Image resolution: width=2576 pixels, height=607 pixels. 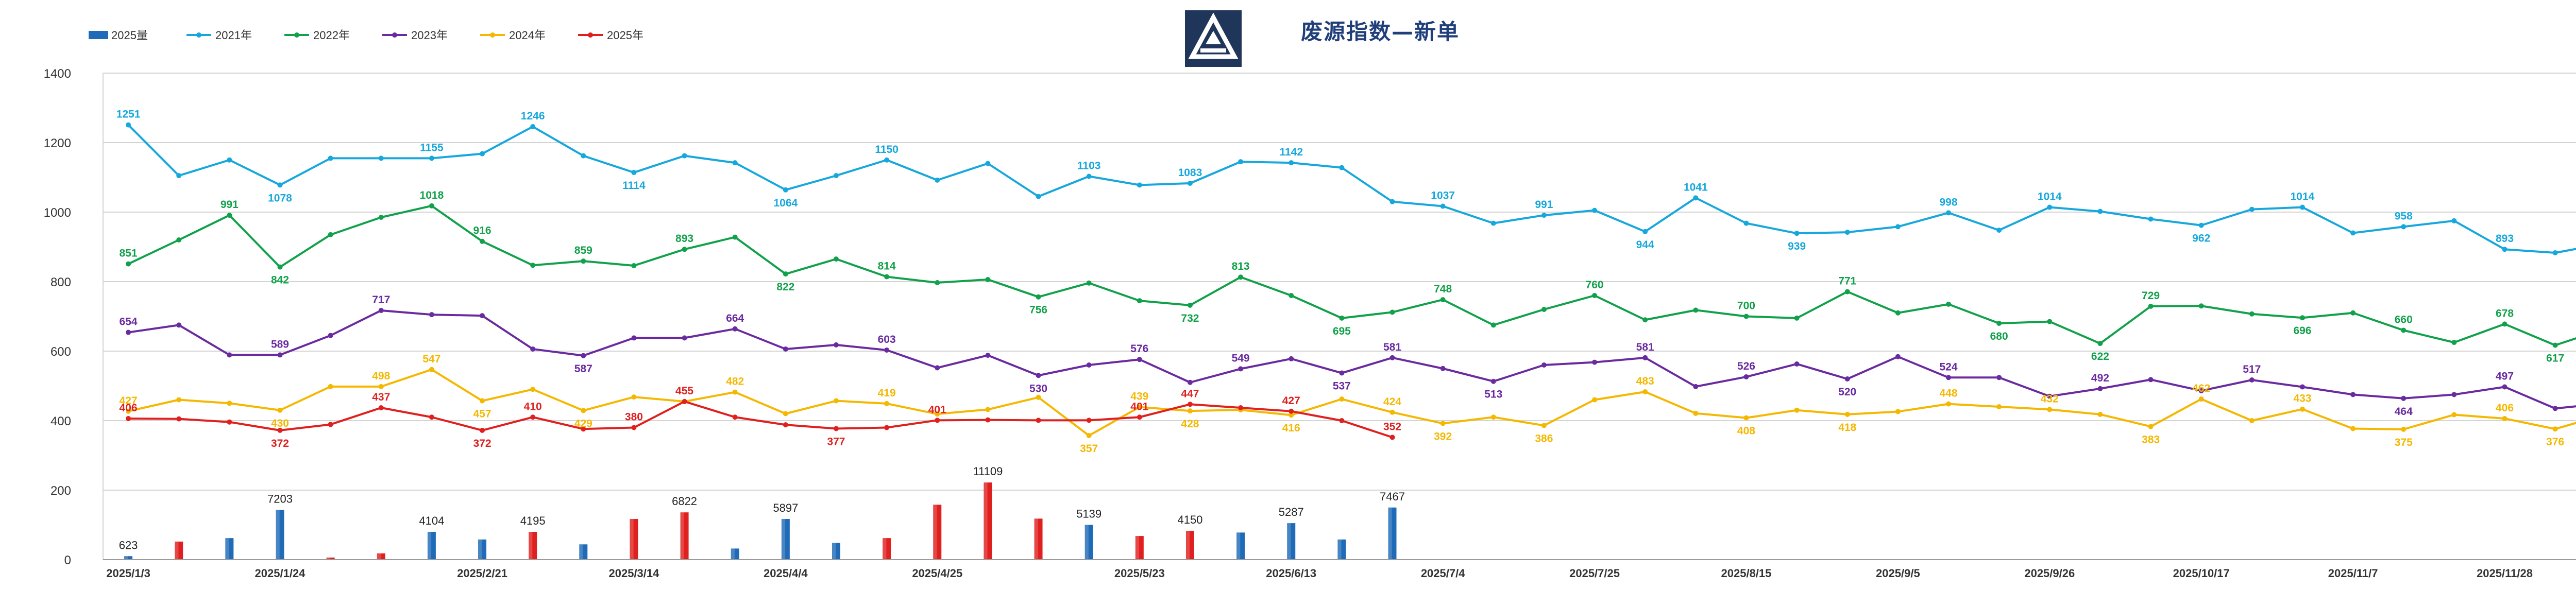 What do you see at coordinates (2505, 239) in the screenshot?
I see `data-label: 893` at bounding box center [2505, 239].